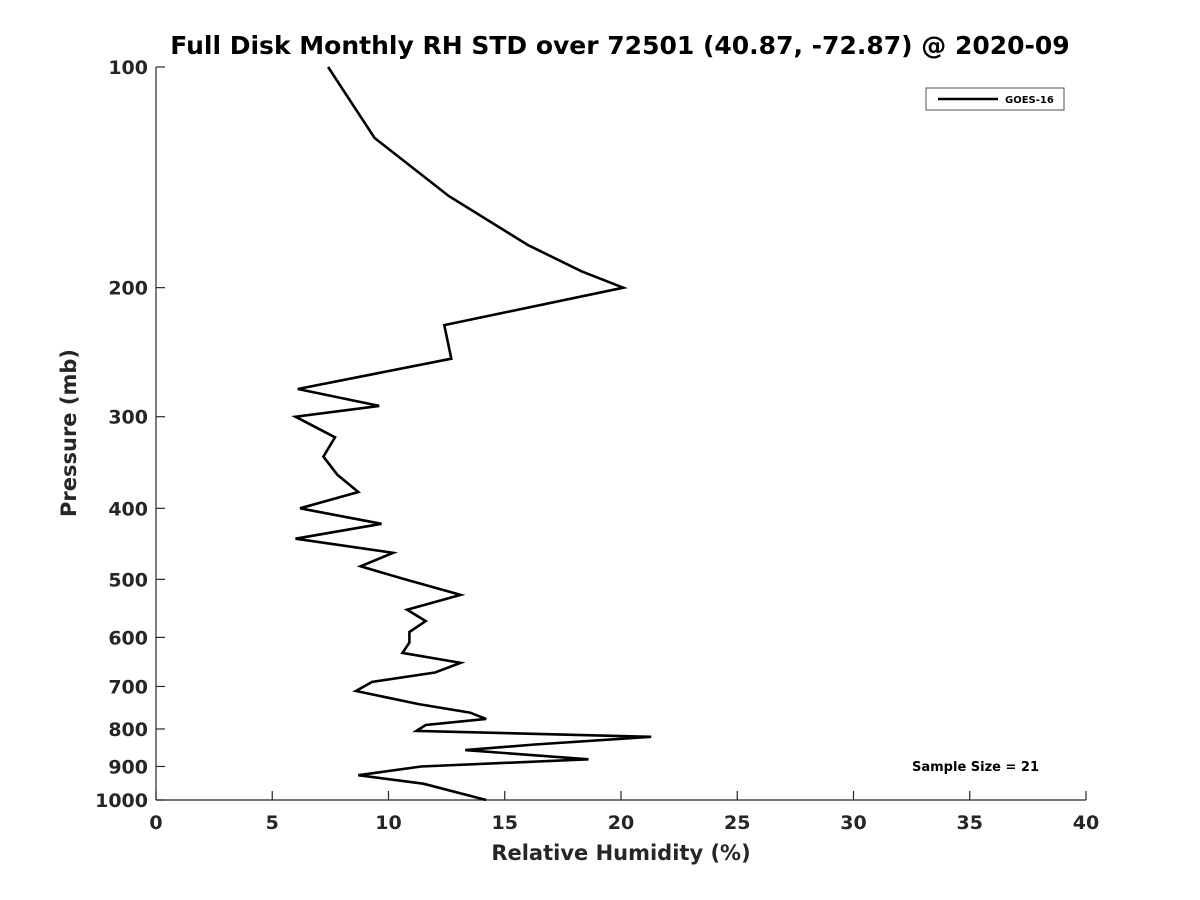 This screenshot has width=1200, height=900. I want to click on x-tick-label: 20, so click(621, 823).